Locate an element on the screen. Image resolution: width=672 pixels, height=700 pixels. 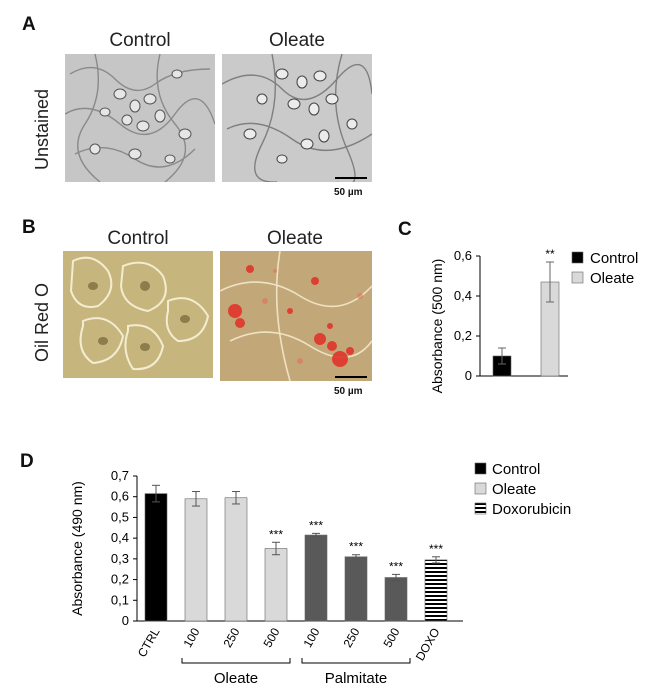
c-y-tick-label: 0,4 is located at coordinates (463, 295).